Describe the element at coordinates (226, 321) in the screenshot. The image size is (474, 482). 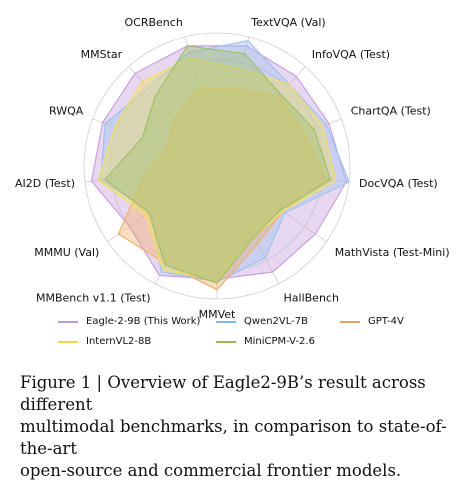
I see `legend-swatch-qwen` at that location.